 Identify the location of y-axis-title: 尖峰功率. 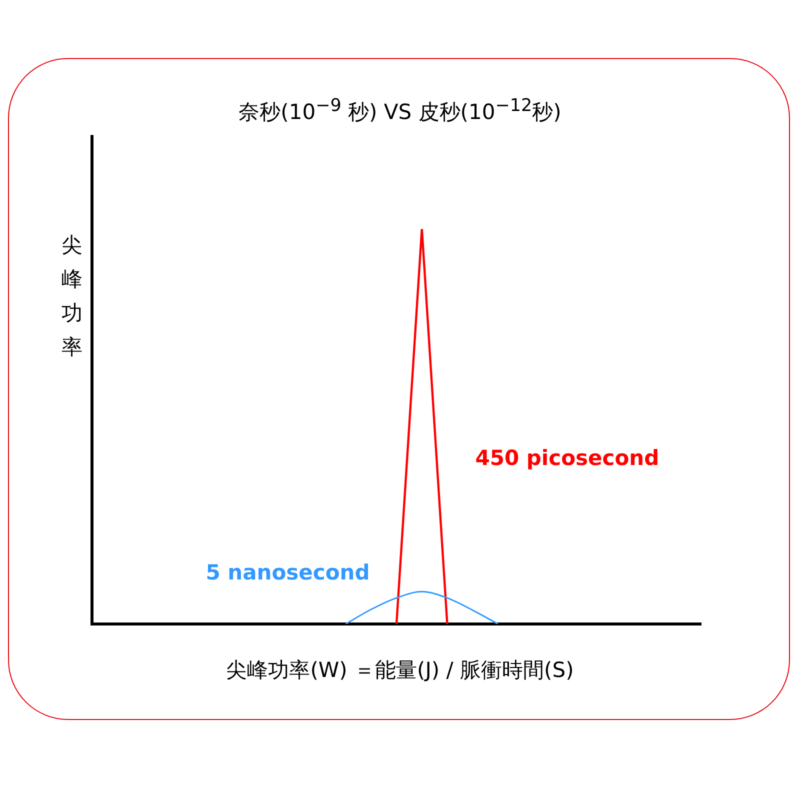
(72, 296).